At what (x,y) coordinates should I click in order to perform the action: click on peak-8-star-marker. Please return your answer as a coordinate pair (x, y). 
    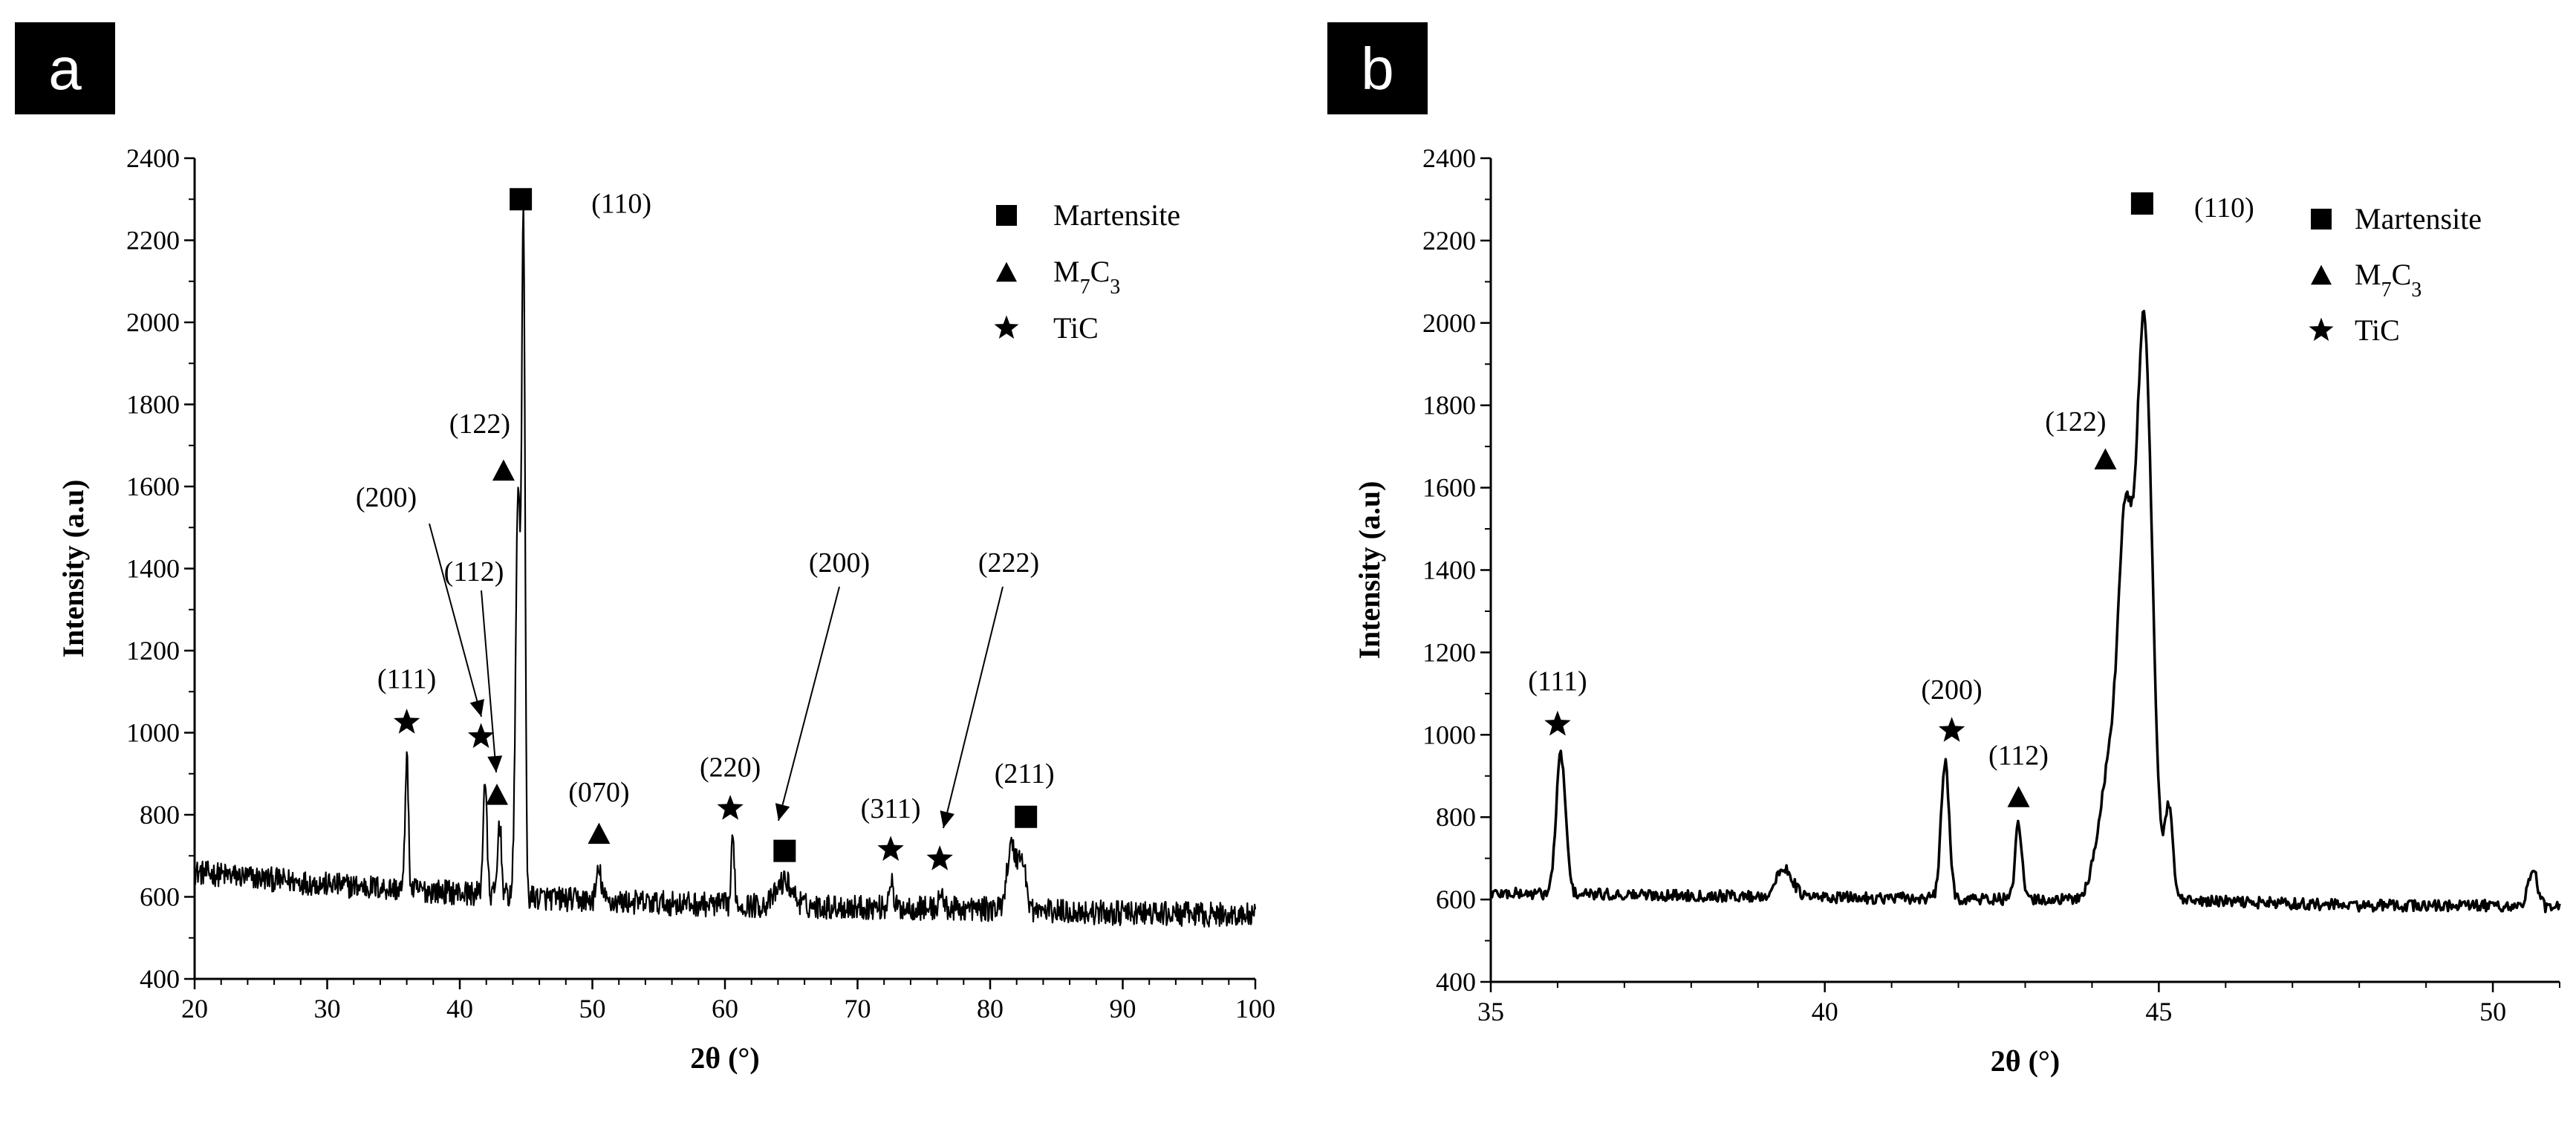
    Looking at the image, I should click on (891, 848).